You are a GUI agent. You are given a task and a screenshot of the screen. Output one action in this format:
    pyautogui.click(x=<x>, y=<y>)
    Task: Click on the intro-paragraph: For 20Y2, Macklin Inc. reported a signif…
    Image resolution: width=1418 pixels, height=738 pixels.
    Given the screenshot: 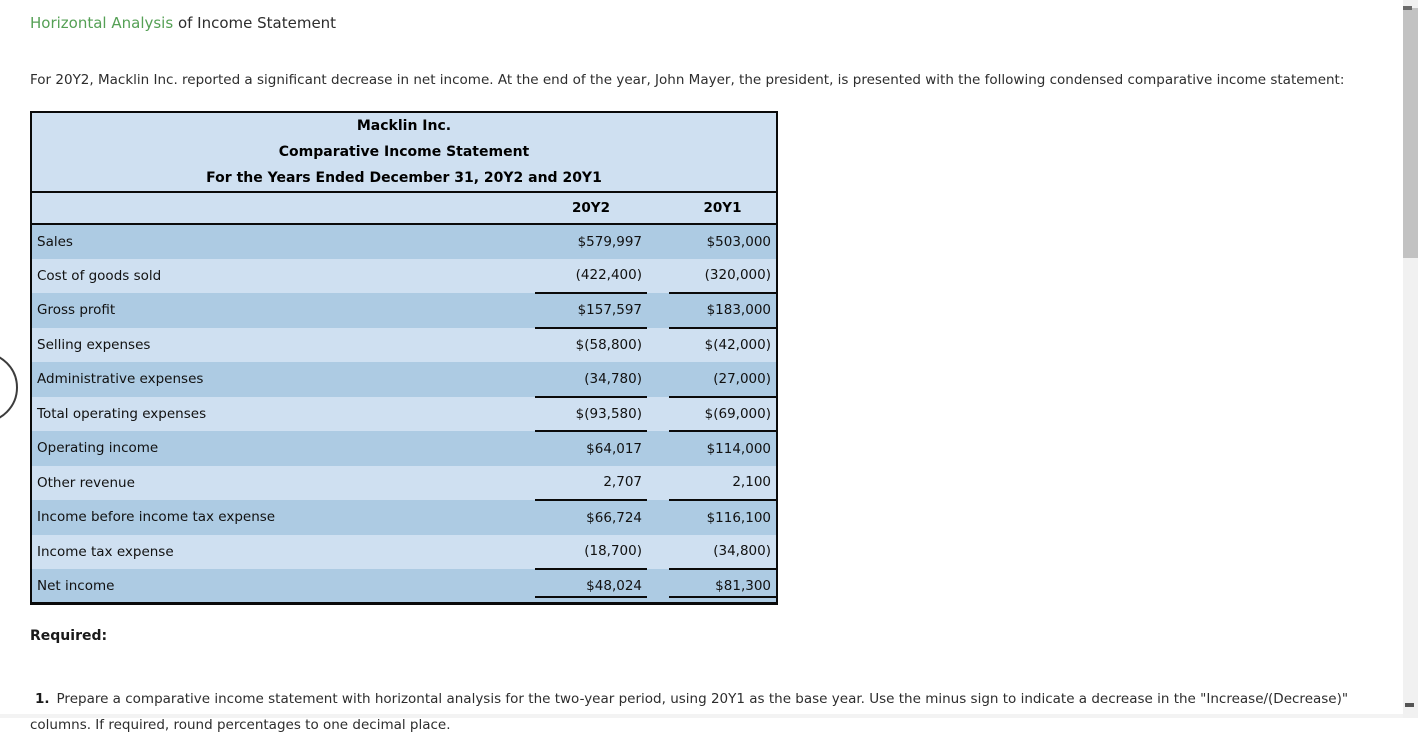 What is the action you would take?
    pyautogui.click(x=687, y=79)
    